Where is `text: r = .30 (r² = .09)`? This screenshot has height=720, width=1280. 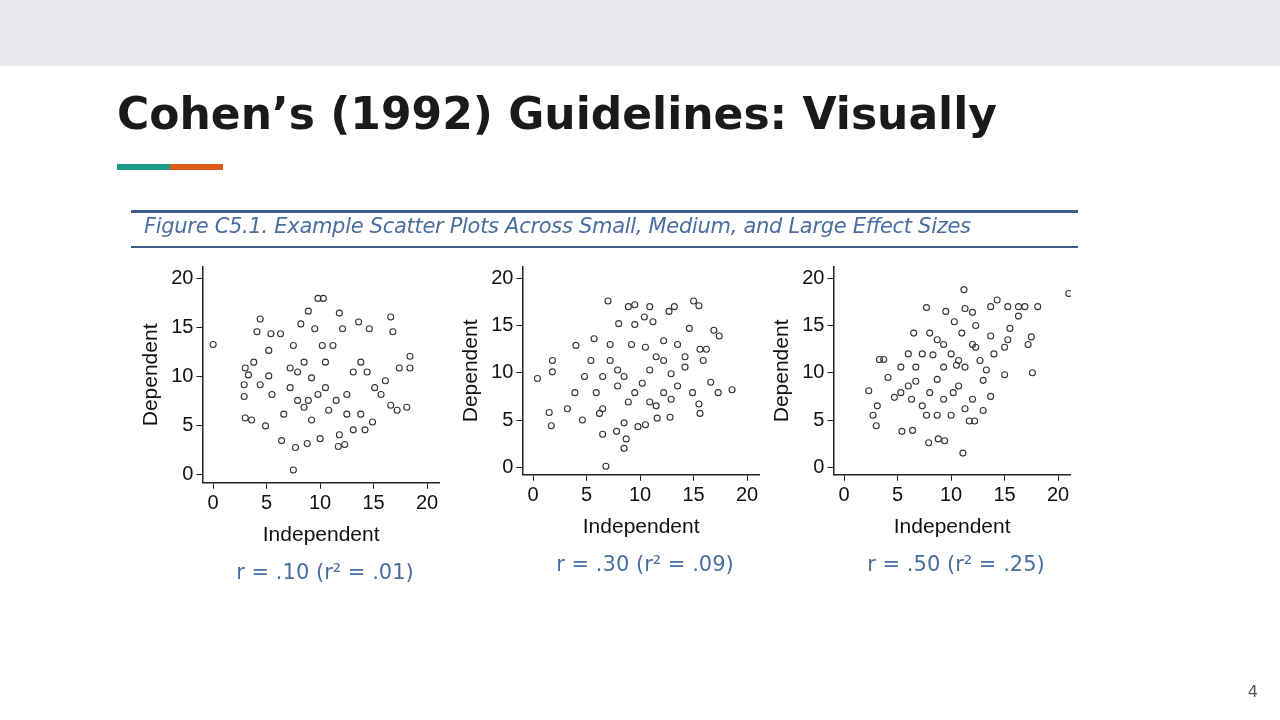
text: r = .30 (r² = .09) is located at coordinates (645, 564).